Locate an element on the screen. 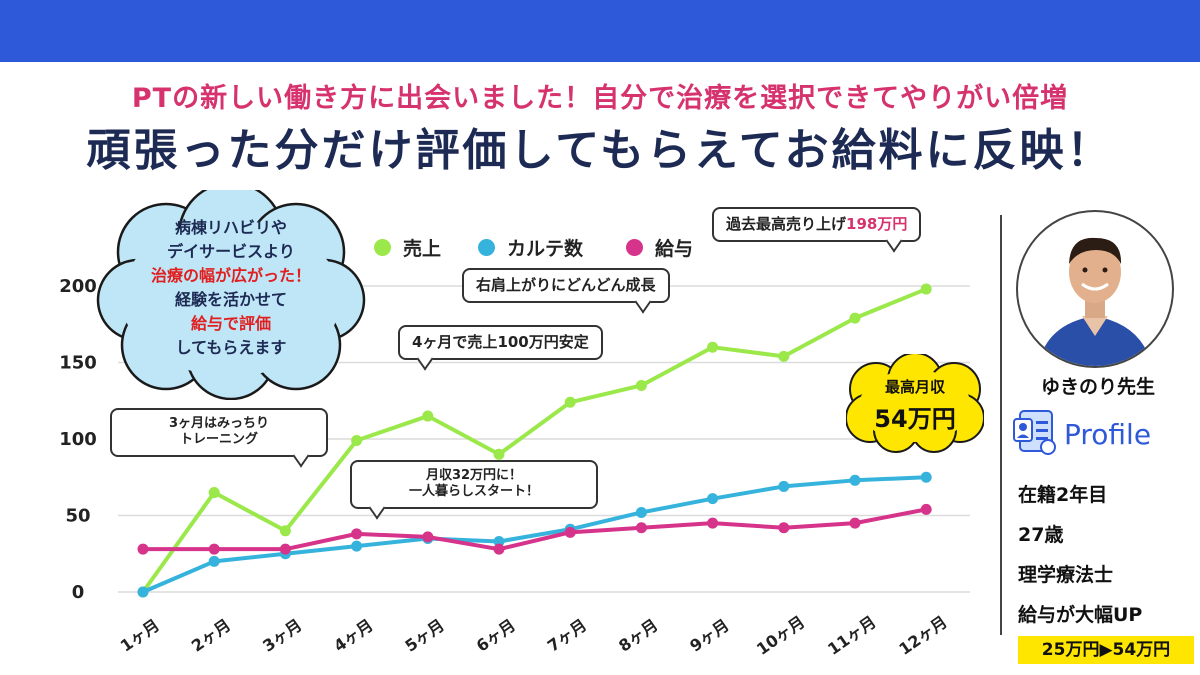  cloud-line-6: してもらえます is located at coordinates (231, 347).